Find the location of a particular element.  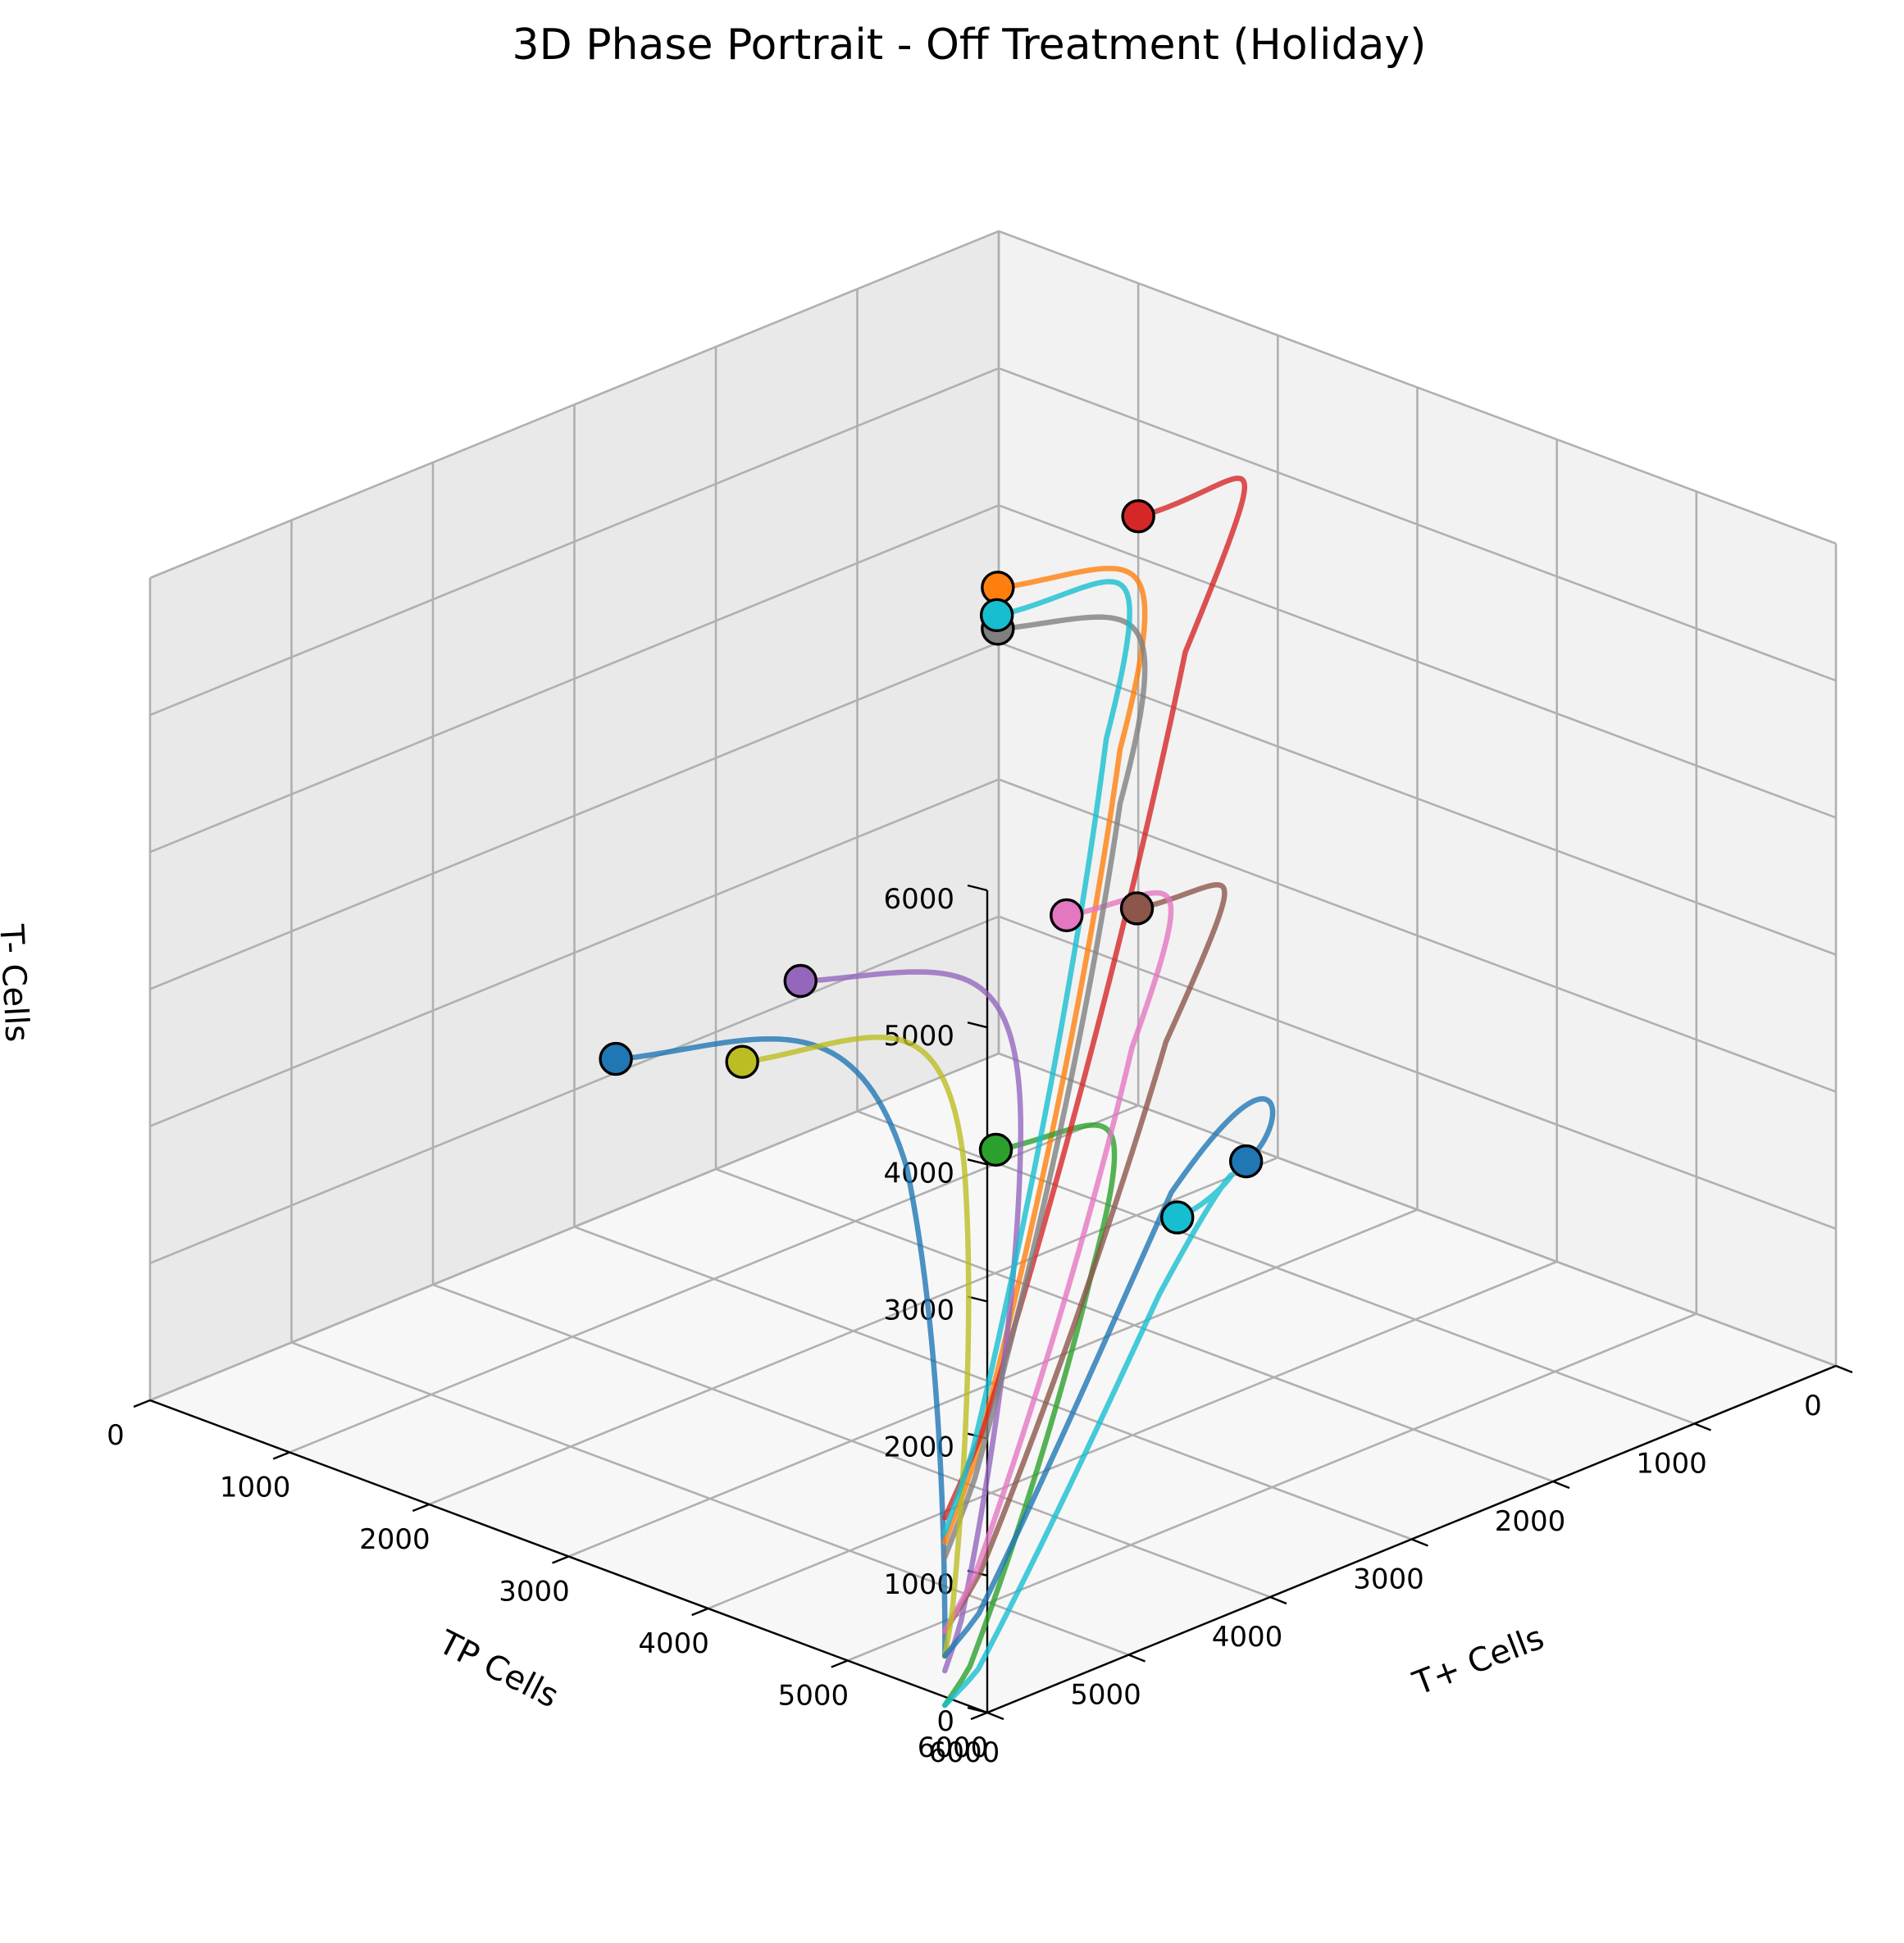

start-markers is located at coordinates (932, 867).